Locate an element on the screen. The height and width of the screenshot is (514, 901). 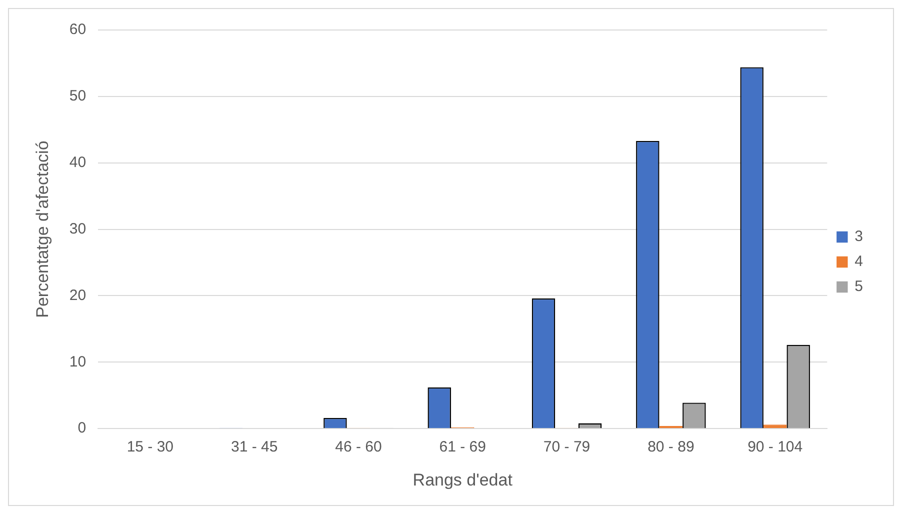
y-tick-label: 0 is located at coordinates (82, 428).